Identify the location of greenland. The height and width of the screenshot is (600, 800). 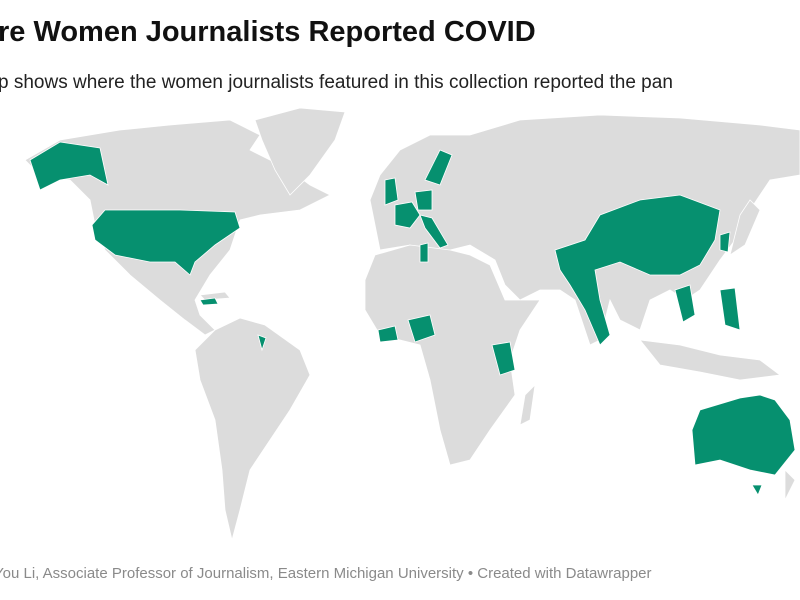
(300, 151).